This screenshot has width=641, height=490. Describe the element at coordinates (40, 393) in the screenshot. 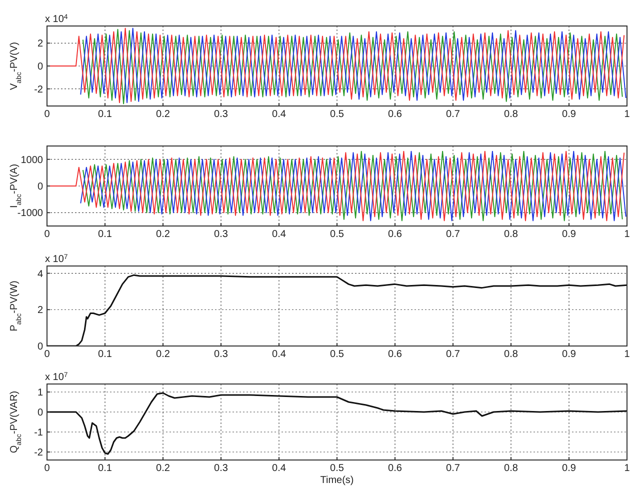

I see `y-tick-label: 1` at that location.